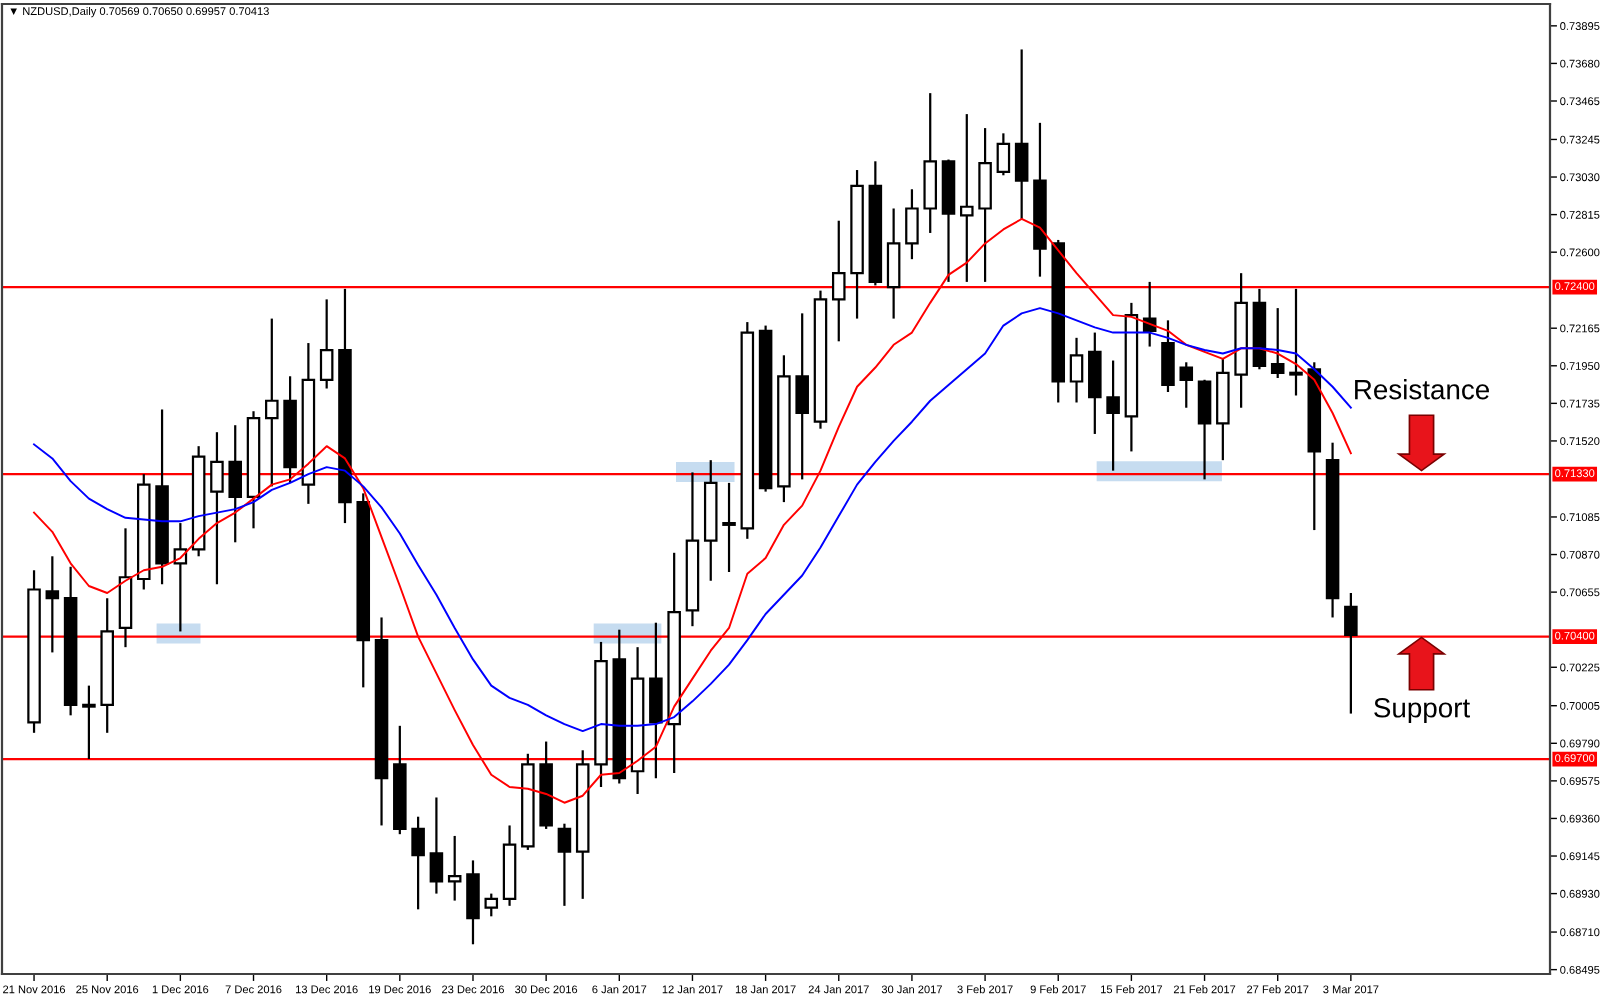  I want to click on text: Support, so click(1422, 710).